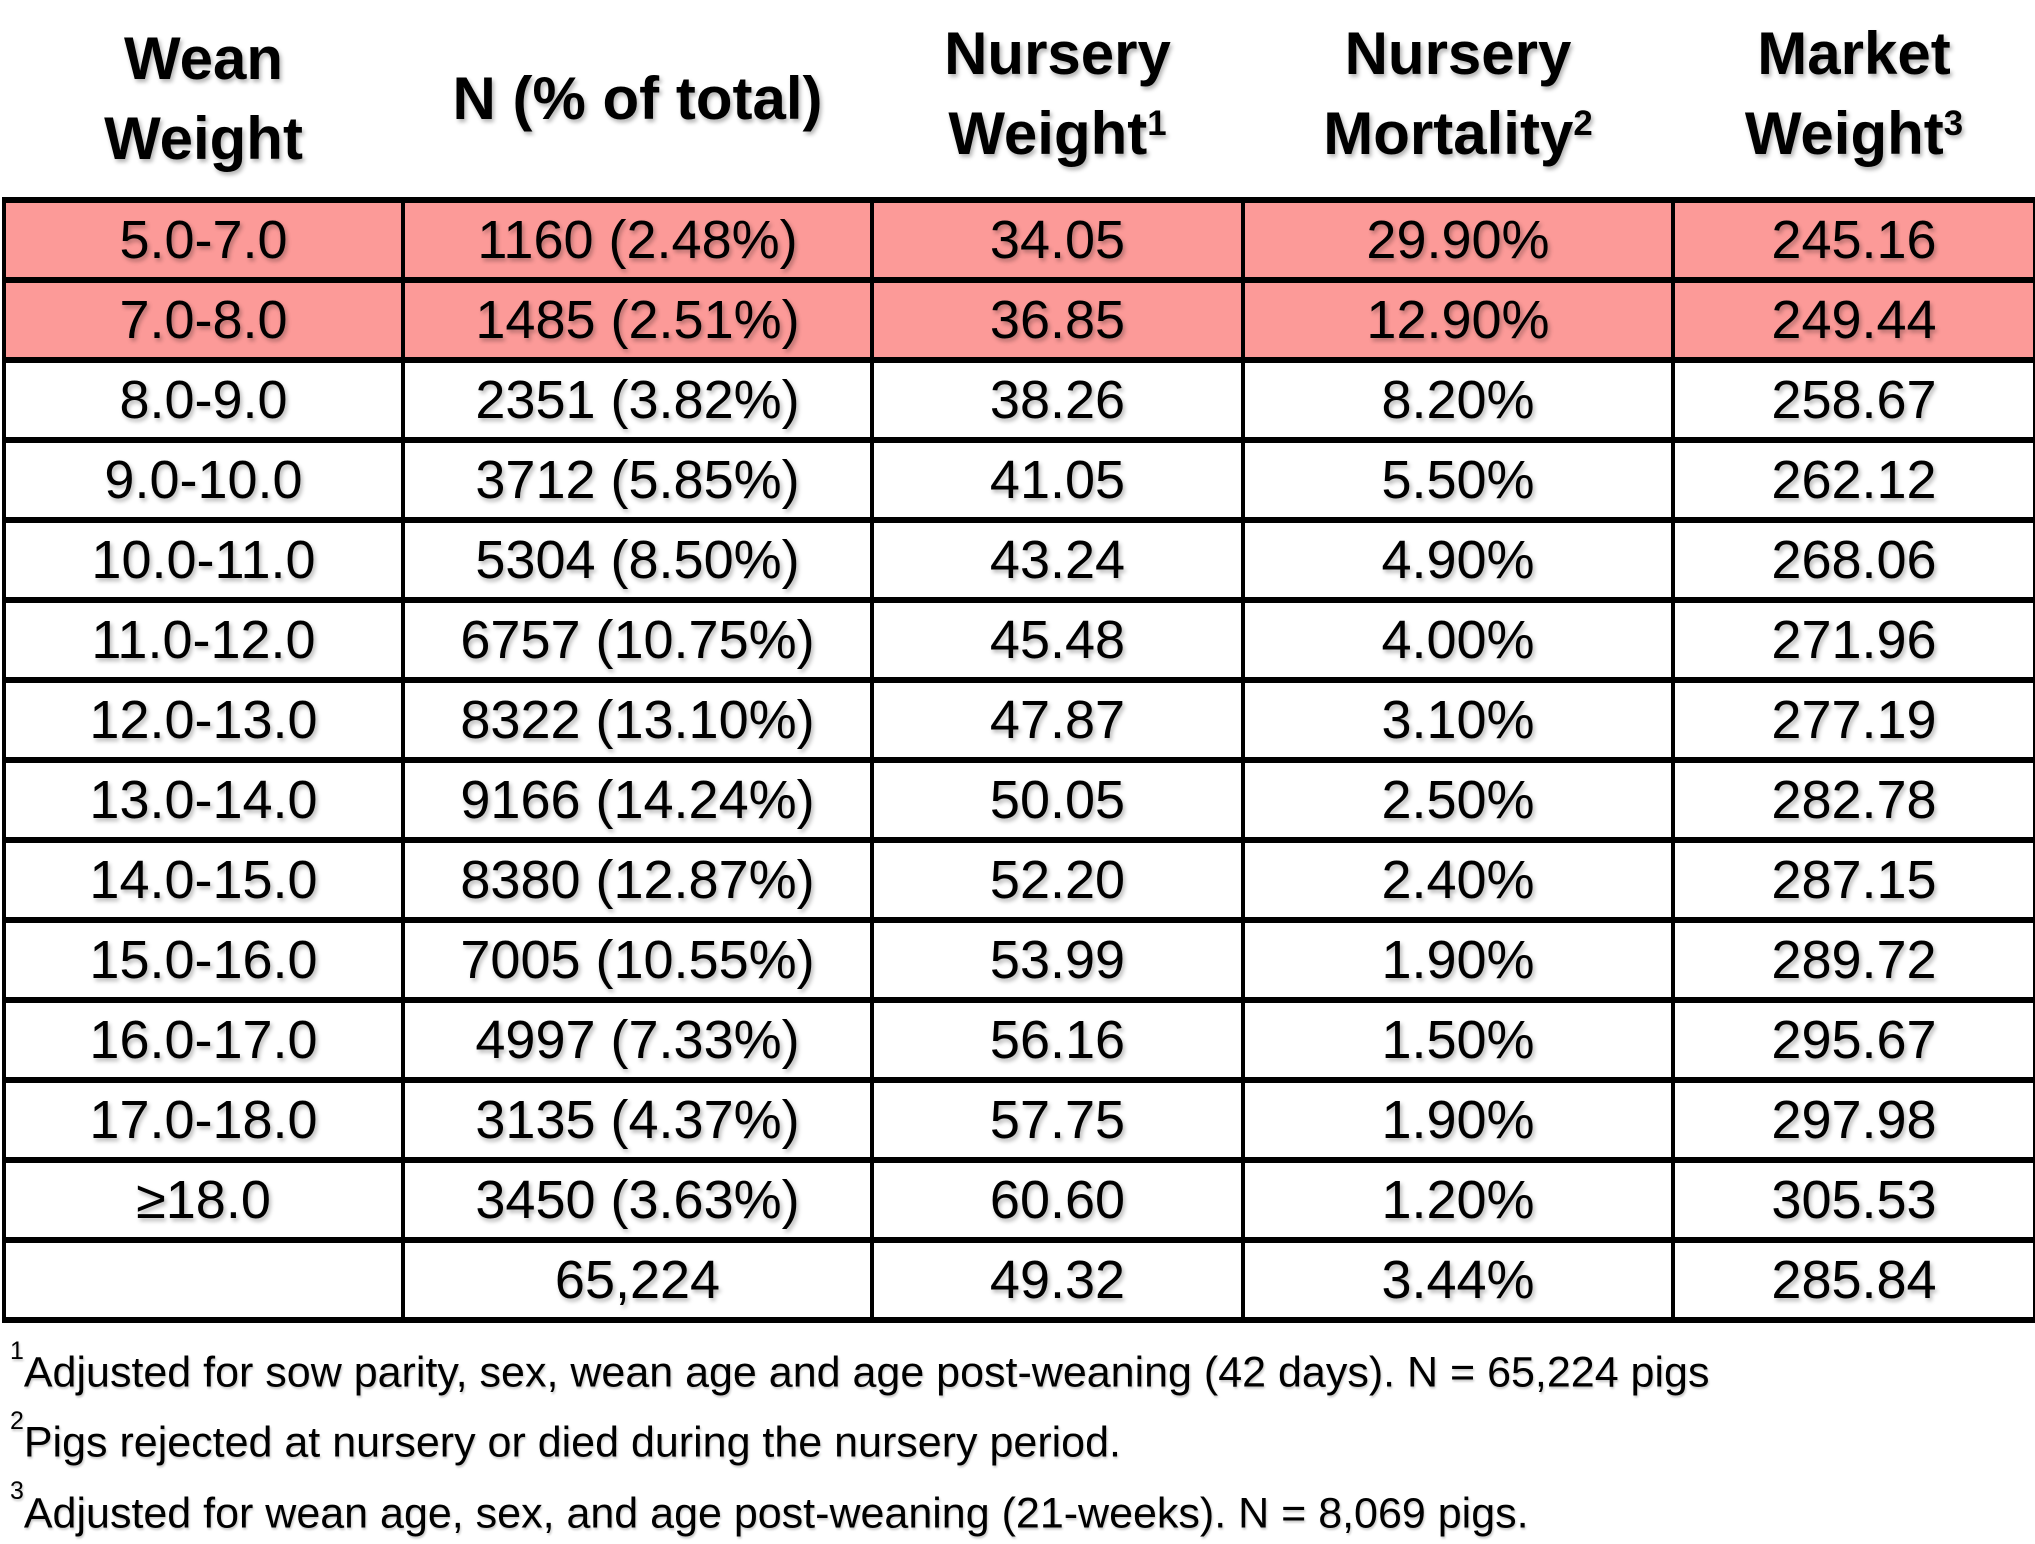  Describe the element at coordinates (1853, 1280) in the screenshot. I see `table-cell: 285.84` at that location.